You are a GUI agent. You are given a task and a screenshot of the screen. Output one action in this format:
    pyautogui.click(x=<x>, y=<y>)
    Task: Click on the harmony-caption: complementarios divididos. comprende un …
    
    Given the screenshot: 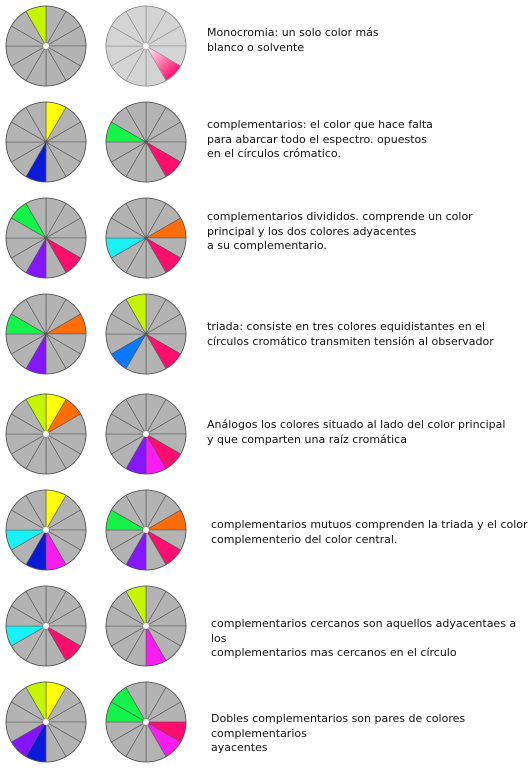 What is the action you would take?
    pyautogui.click(x=340, y=231)
    